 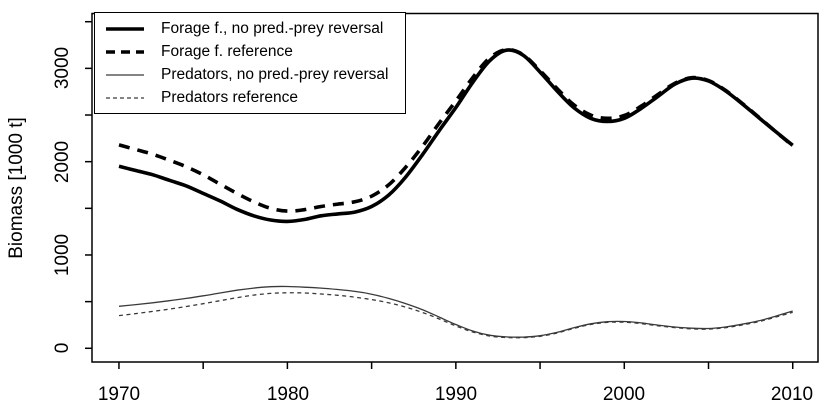 What do you see at coordinates (16, 188) in the screenshot?
I see `y-axis-title: Biomass [1000 t]` at bounding box center [16, 188].